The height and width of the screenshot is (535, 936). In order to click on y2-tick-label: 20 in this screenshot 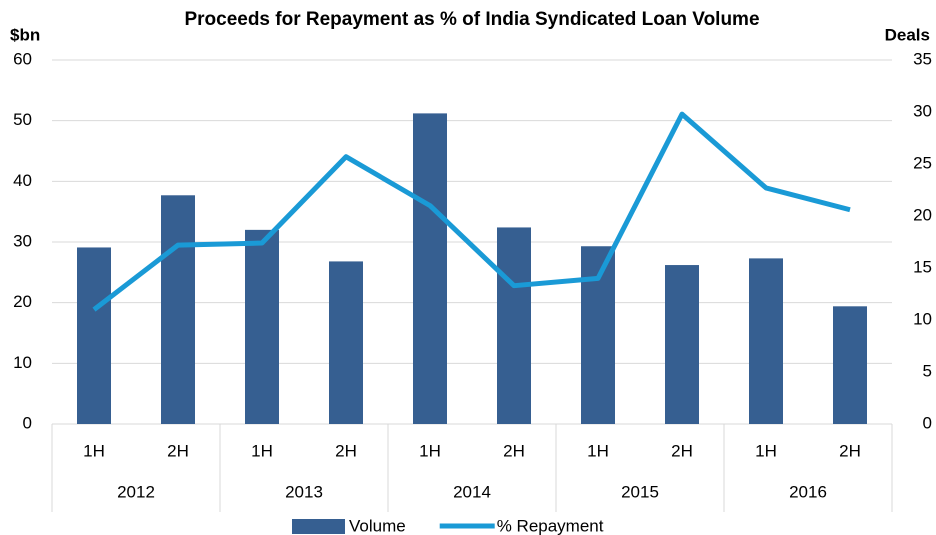, I will do `click(922, 214)`.